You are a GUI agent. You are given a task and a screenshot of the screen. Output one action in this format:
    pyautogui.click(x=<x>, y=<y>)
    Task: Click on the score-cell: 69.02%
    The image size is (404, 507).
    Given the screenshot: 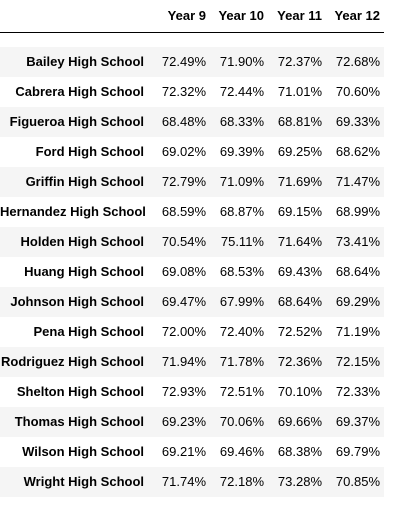 What is the action you would take?
    pyautogui.click(x=183, y=151)
    